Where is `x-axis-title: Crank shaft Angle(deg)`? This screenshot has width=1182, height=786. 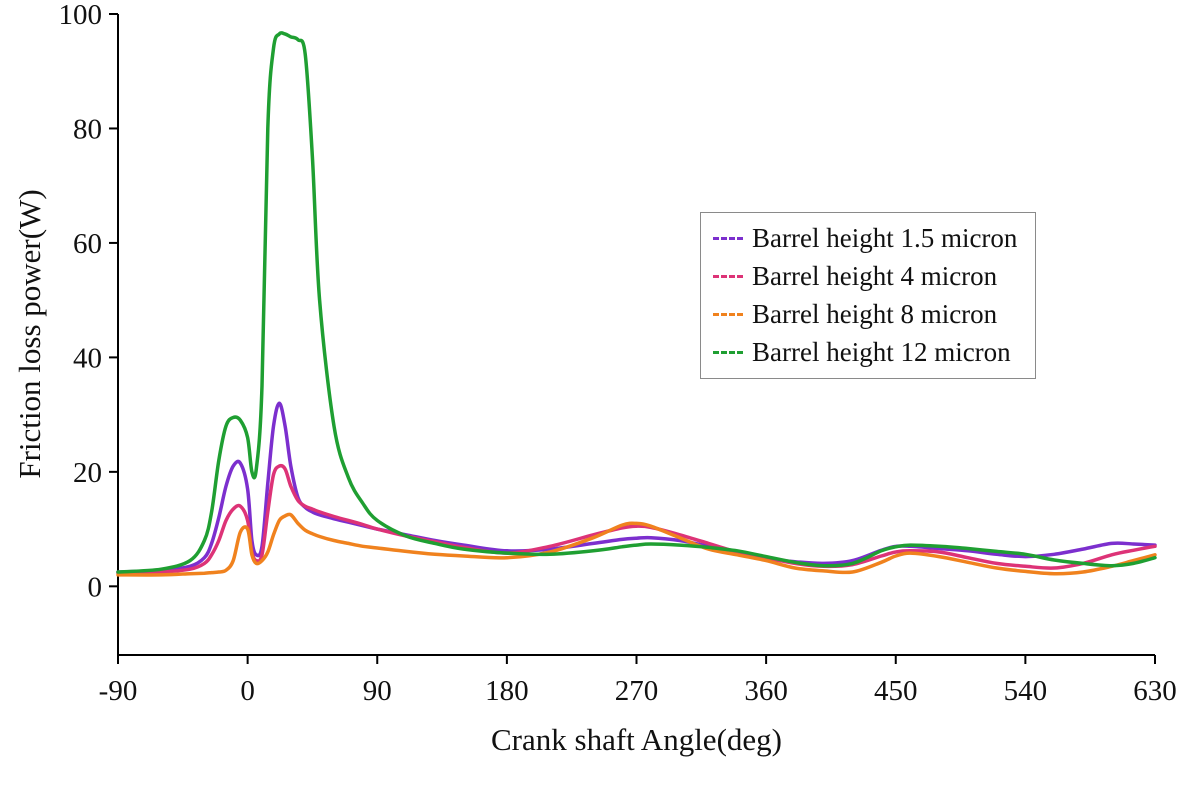 x-axis-title: Crank shaft Angle(deg) is located at coordinates (636, 739).